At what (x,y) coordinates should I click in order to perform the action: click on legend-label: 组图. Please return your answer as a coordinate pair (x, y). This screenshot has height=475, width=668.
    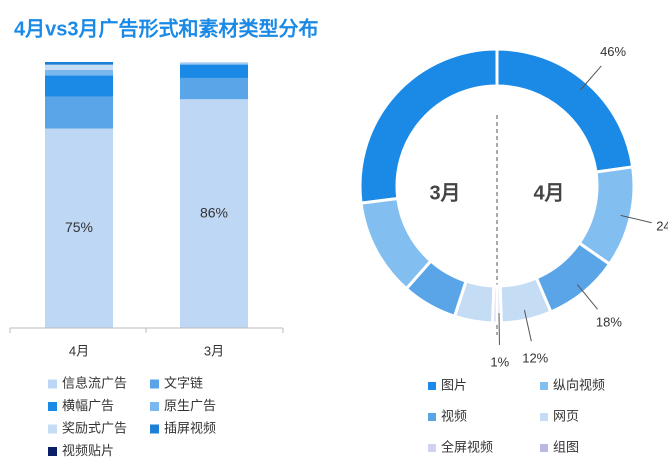
    Looking at the image, I should click on (566, 446).